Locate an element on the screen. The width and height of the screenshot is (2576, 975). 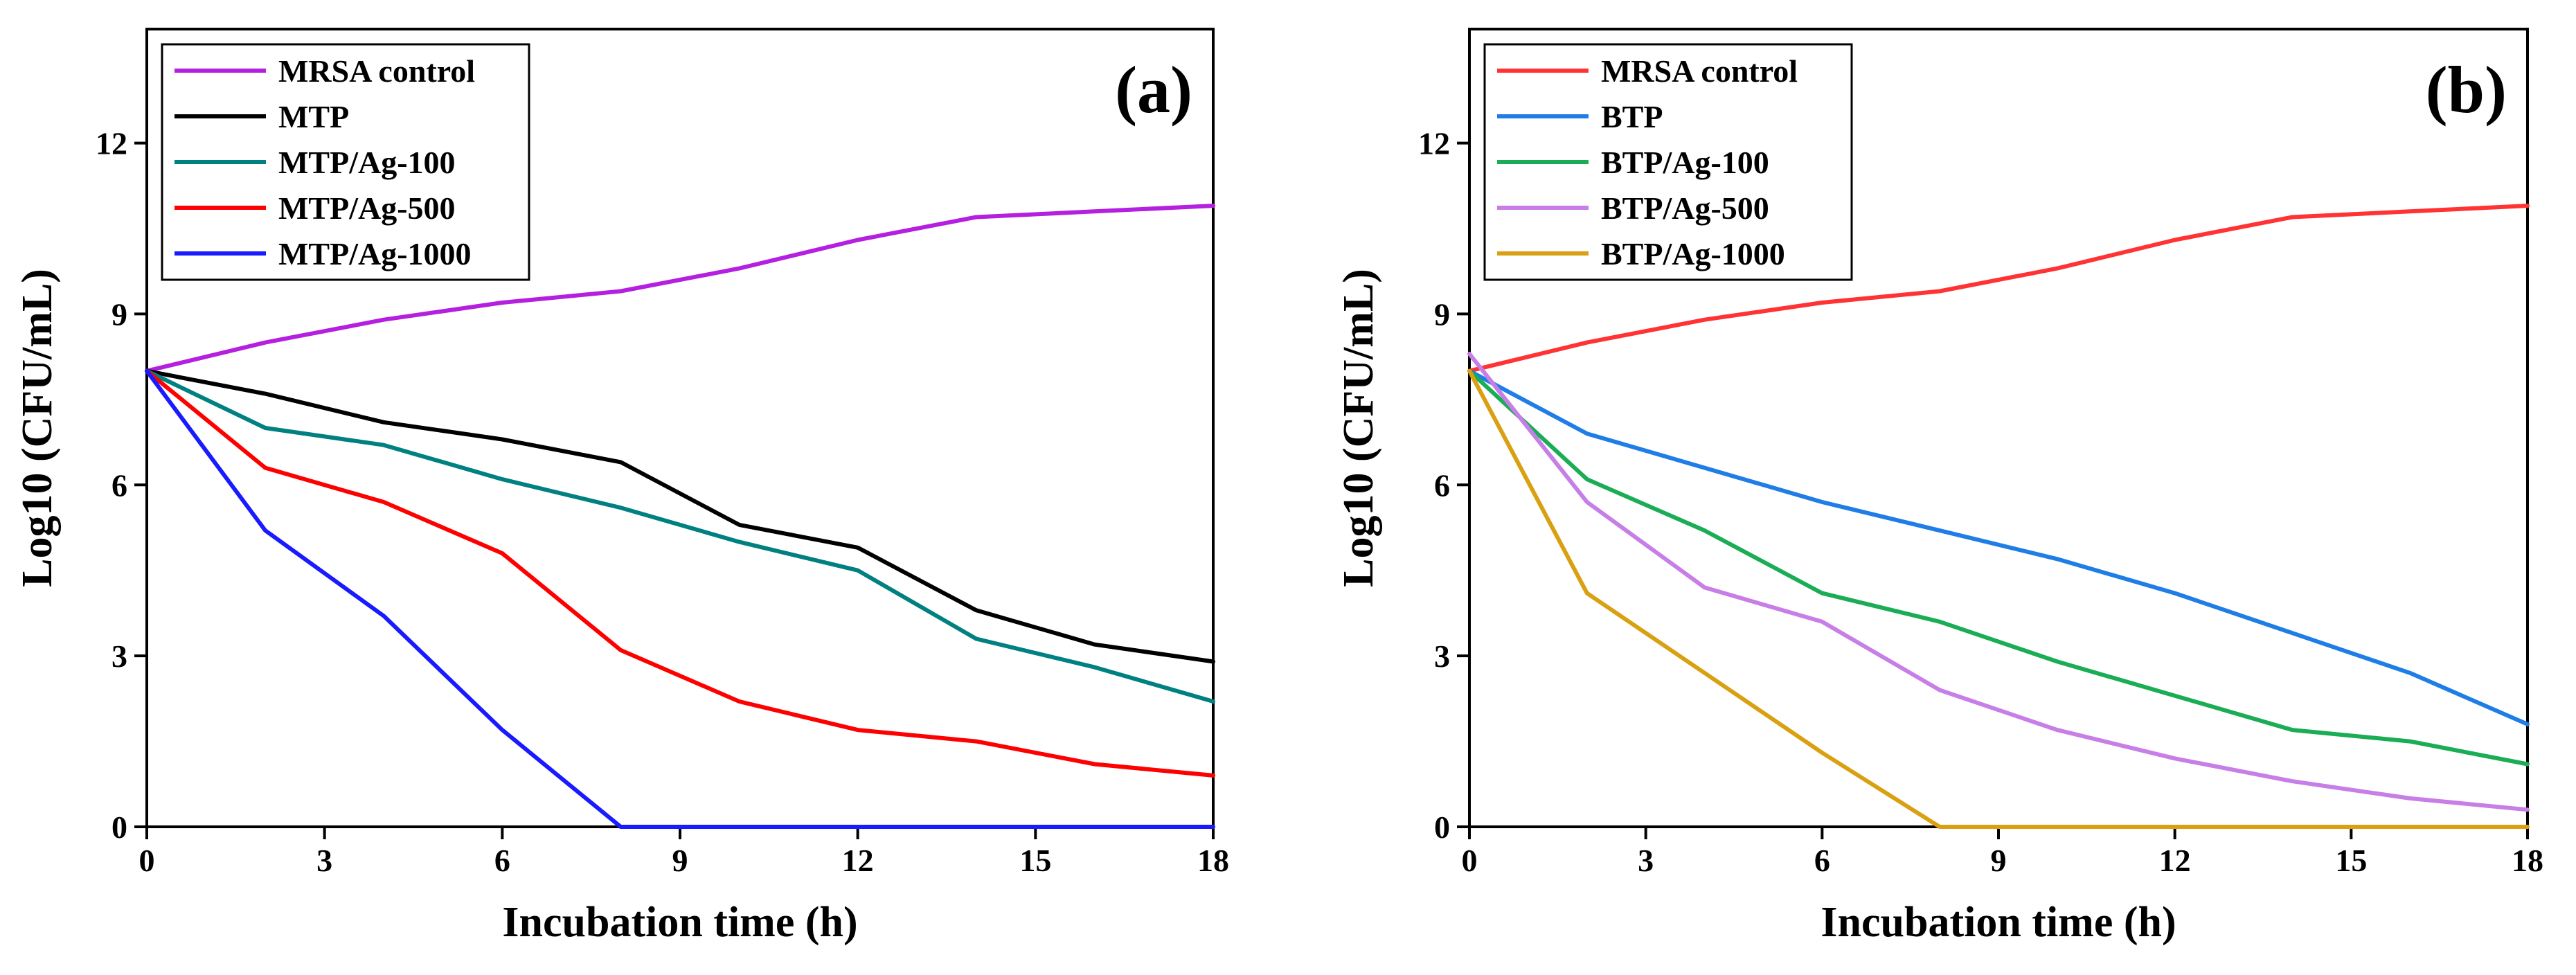
legend-label-btp-ag-500: BTP/Ag-500 is located at coordinates (1685, 208).